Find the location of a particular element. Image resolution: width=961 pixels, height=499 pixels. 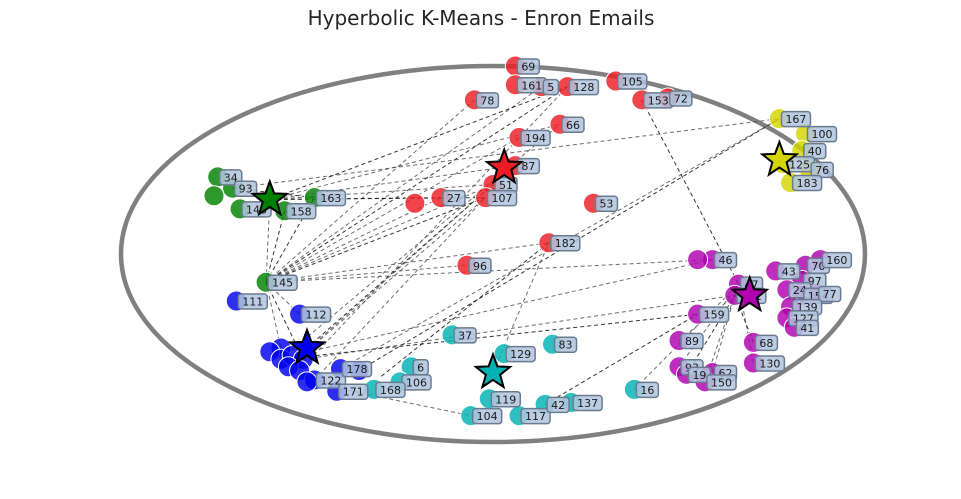

node-label: 6 is located at coordinates (420, 367).